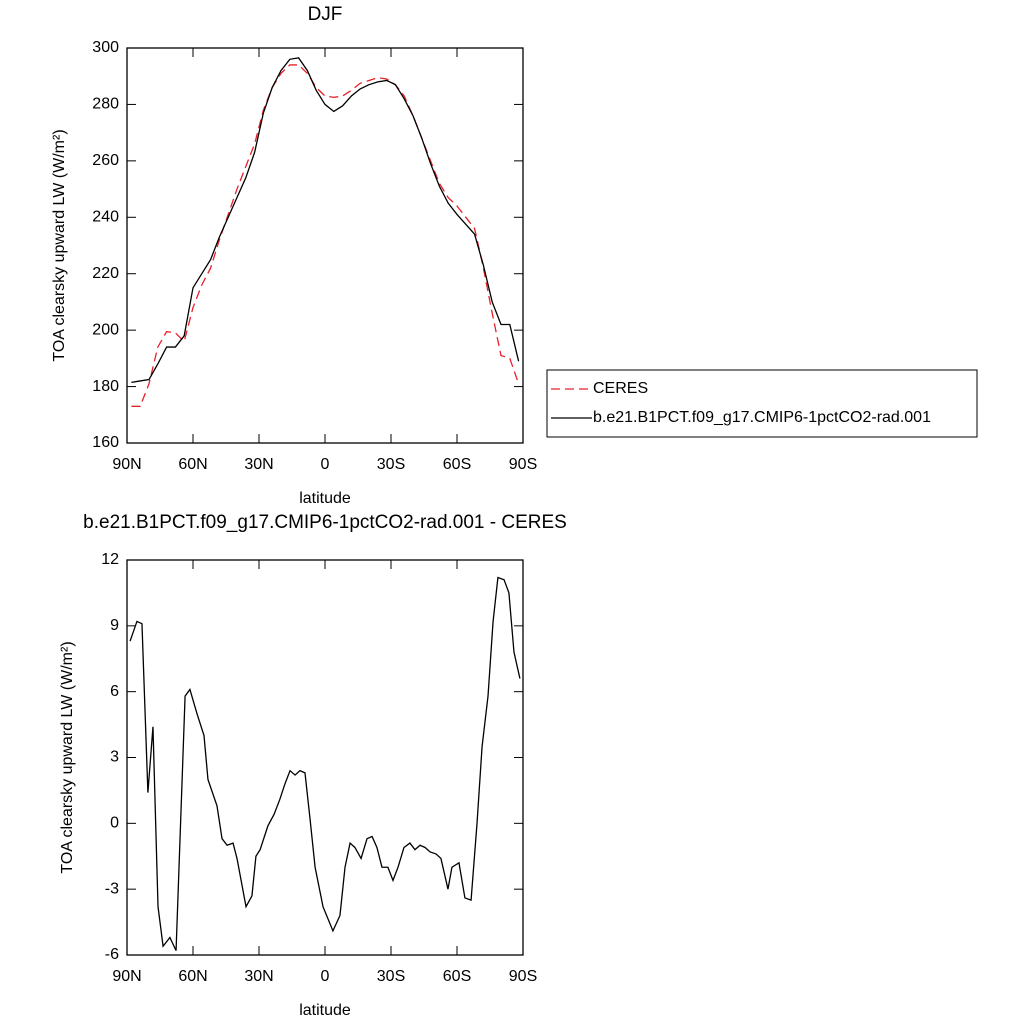  I want to click on y-tick-label: 200, so click(105, 329).